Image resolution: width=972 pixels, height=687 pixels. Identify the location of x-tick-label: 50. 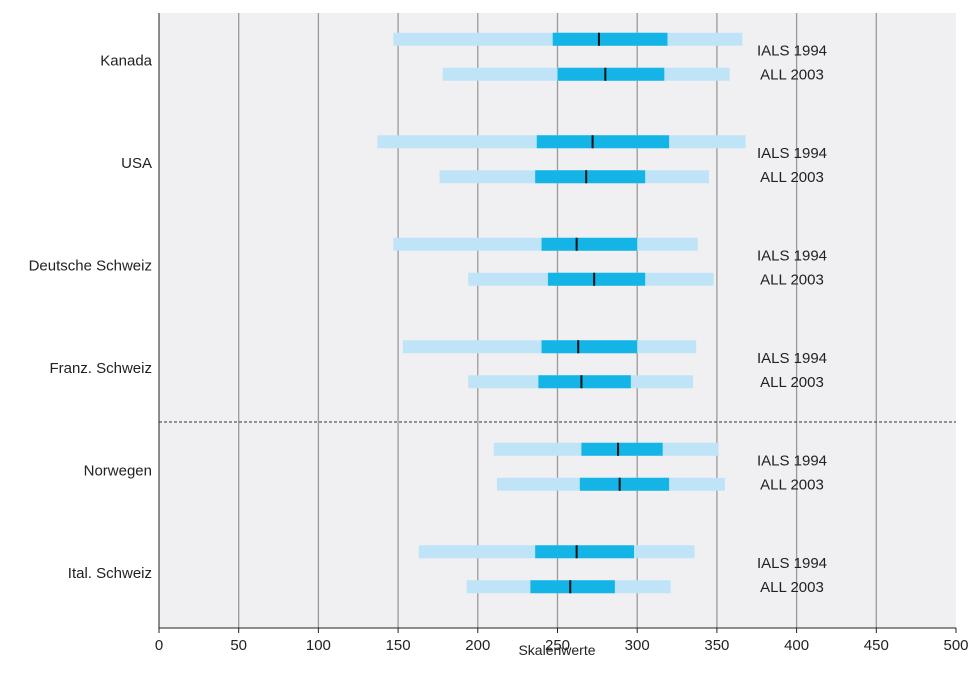
(238, 645).